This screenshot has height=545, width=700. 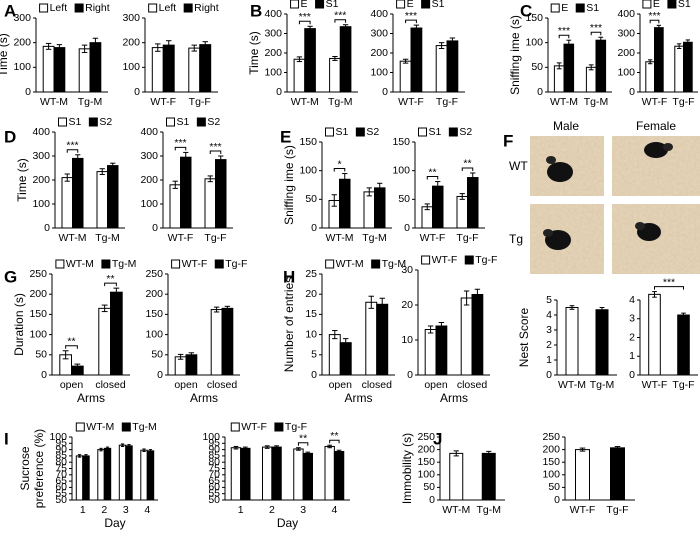 I want to click on y-axis-label: Immobility (s), so click(x=407, y=468).